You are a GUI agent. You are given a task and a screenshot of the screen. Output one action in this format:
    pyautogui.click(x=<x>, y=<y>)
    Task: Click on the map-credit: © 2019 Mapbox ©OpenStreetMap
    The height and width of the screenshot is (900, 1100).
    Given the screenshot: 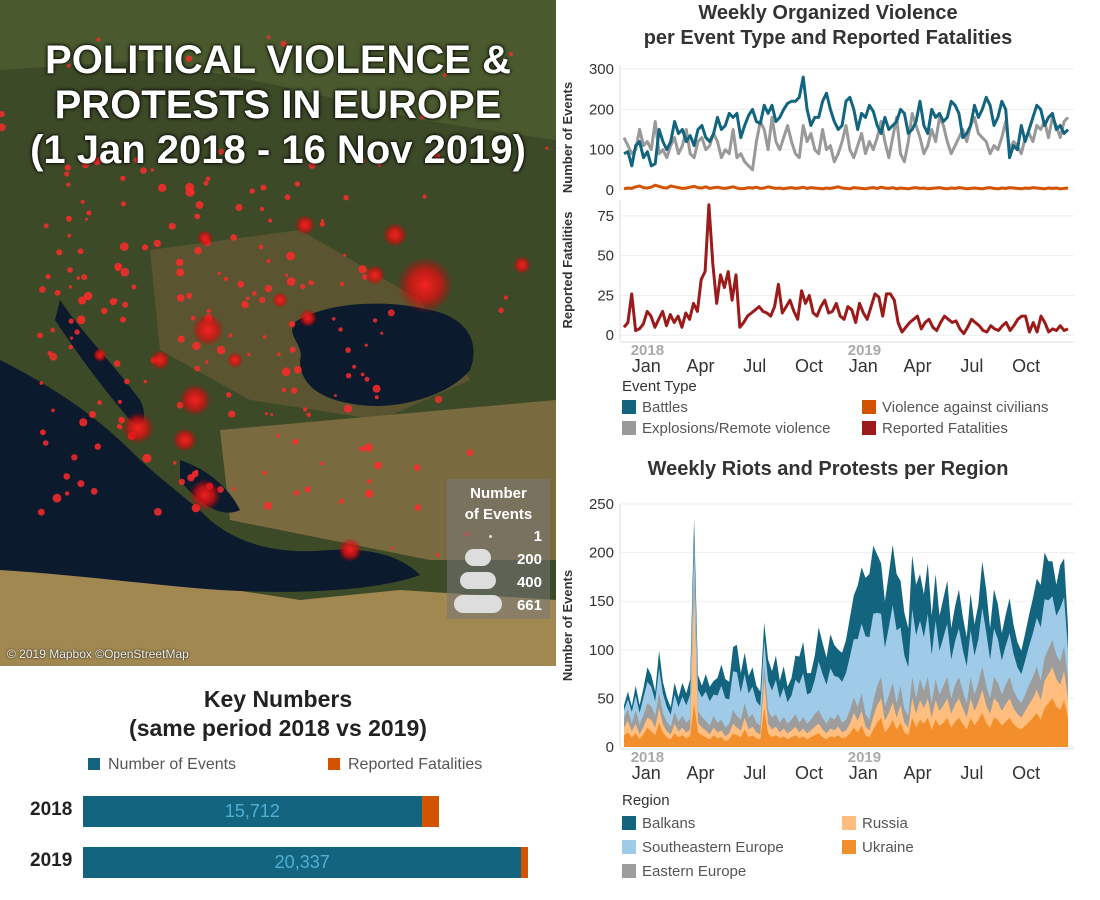 What is the action you would take?
    pyautogui.click(x=98, y=654)
    